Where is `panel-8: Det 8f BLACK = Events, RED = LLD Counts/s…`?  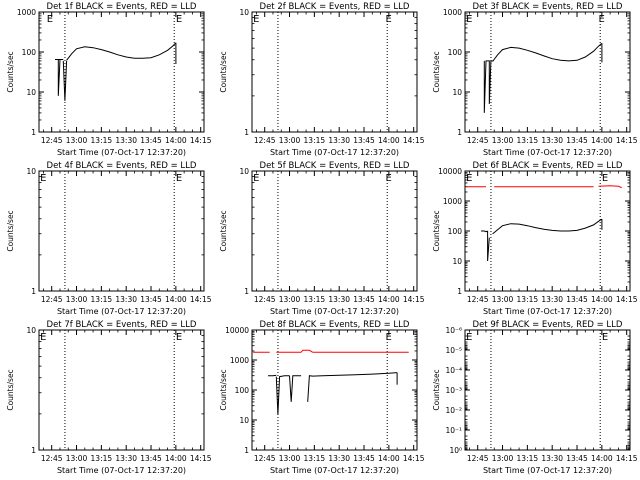
panel-8: Det 8f BLACK = Events, RED = LLD Counts/s… is located at coordinates (322, 397).